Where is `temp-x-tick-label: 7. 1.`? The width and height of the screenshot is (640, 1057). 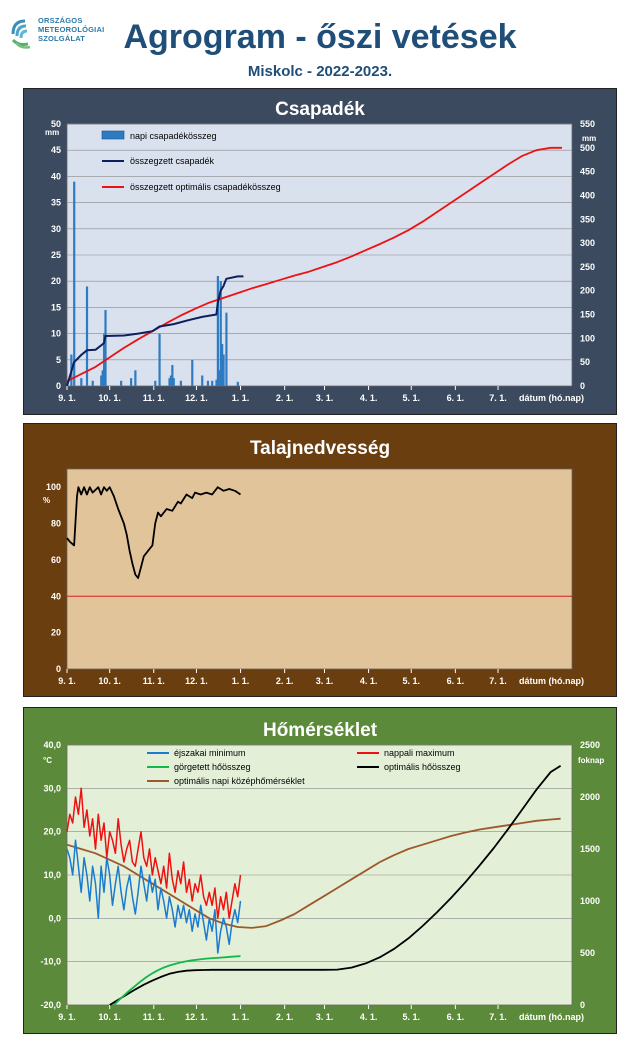 temp-x-tick-label: 7. 1. is located at coordinates (498, 1017).